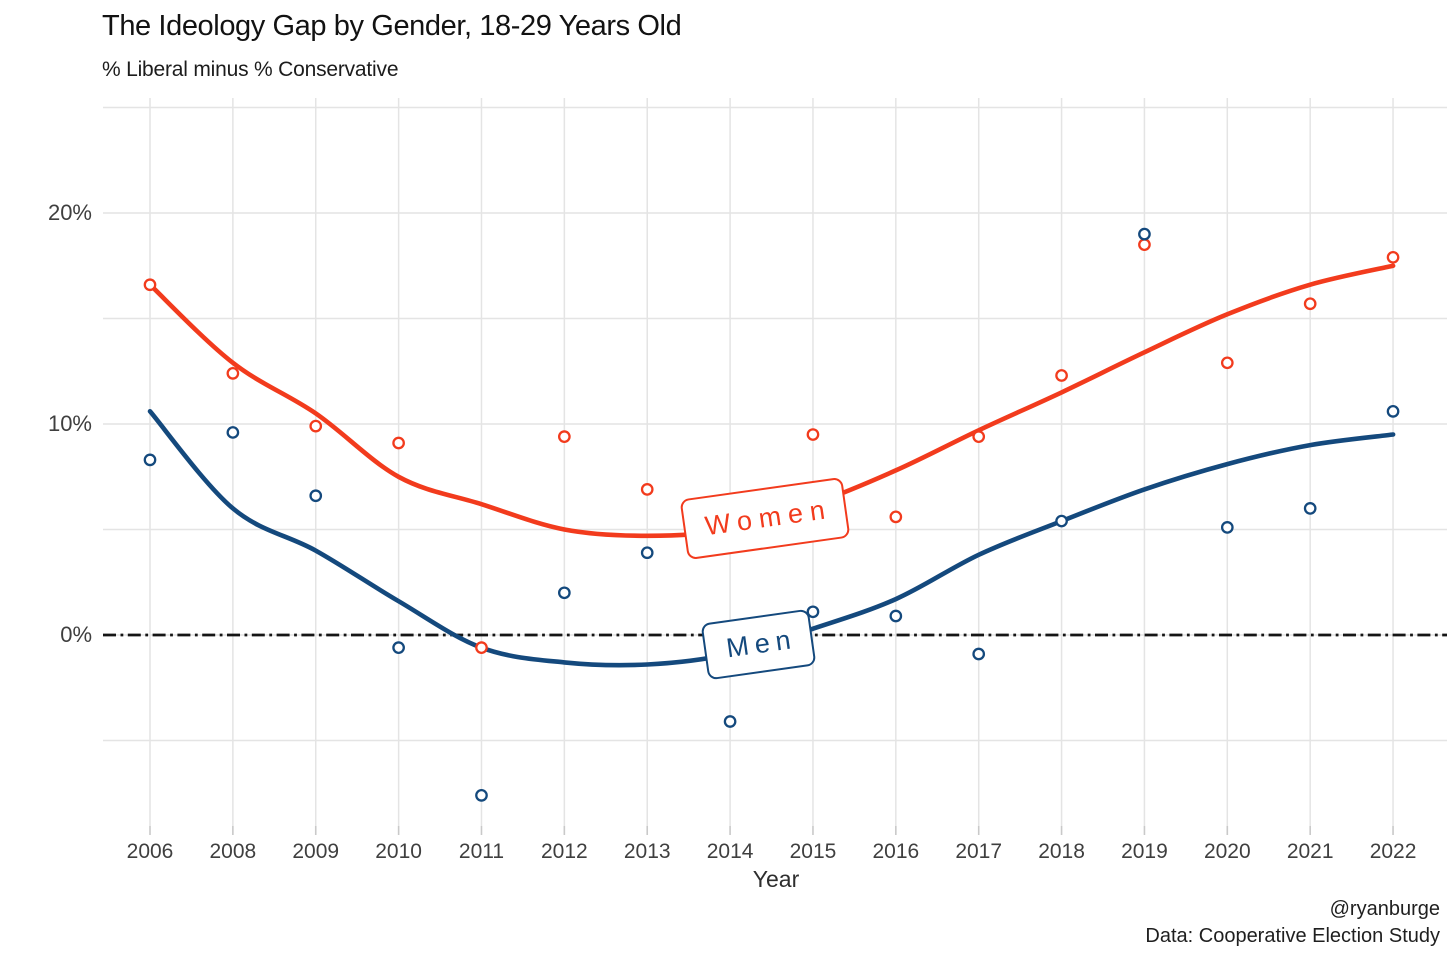 The width and height of the screenshot is (1456, 971). I want to click on data-point-women-2011, so click(481, 648).